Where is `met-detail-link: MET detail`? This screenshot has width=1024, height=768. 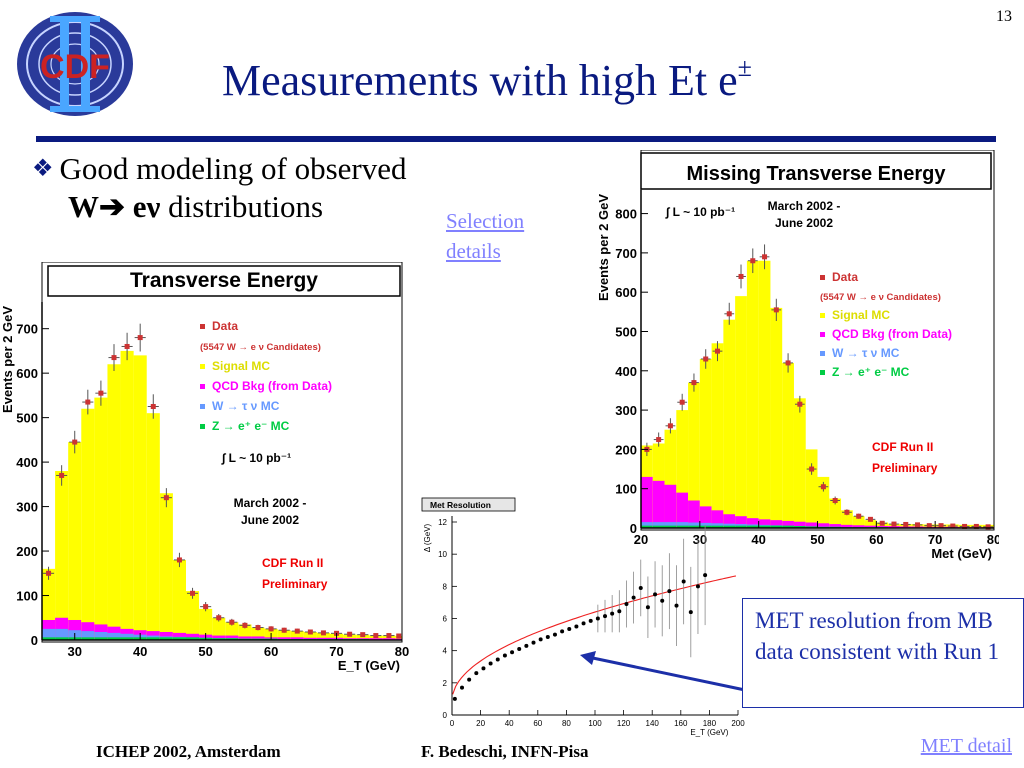 met-detail-link: MET detail is located at coordinates (966, 746).